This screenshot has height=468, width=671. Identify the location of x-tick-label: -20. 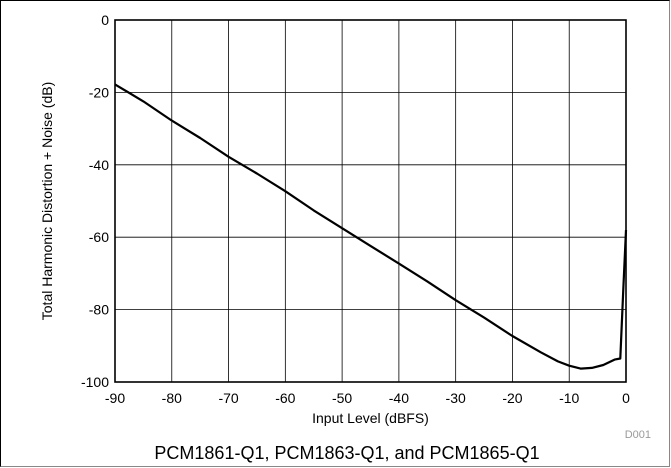
(512, 398).